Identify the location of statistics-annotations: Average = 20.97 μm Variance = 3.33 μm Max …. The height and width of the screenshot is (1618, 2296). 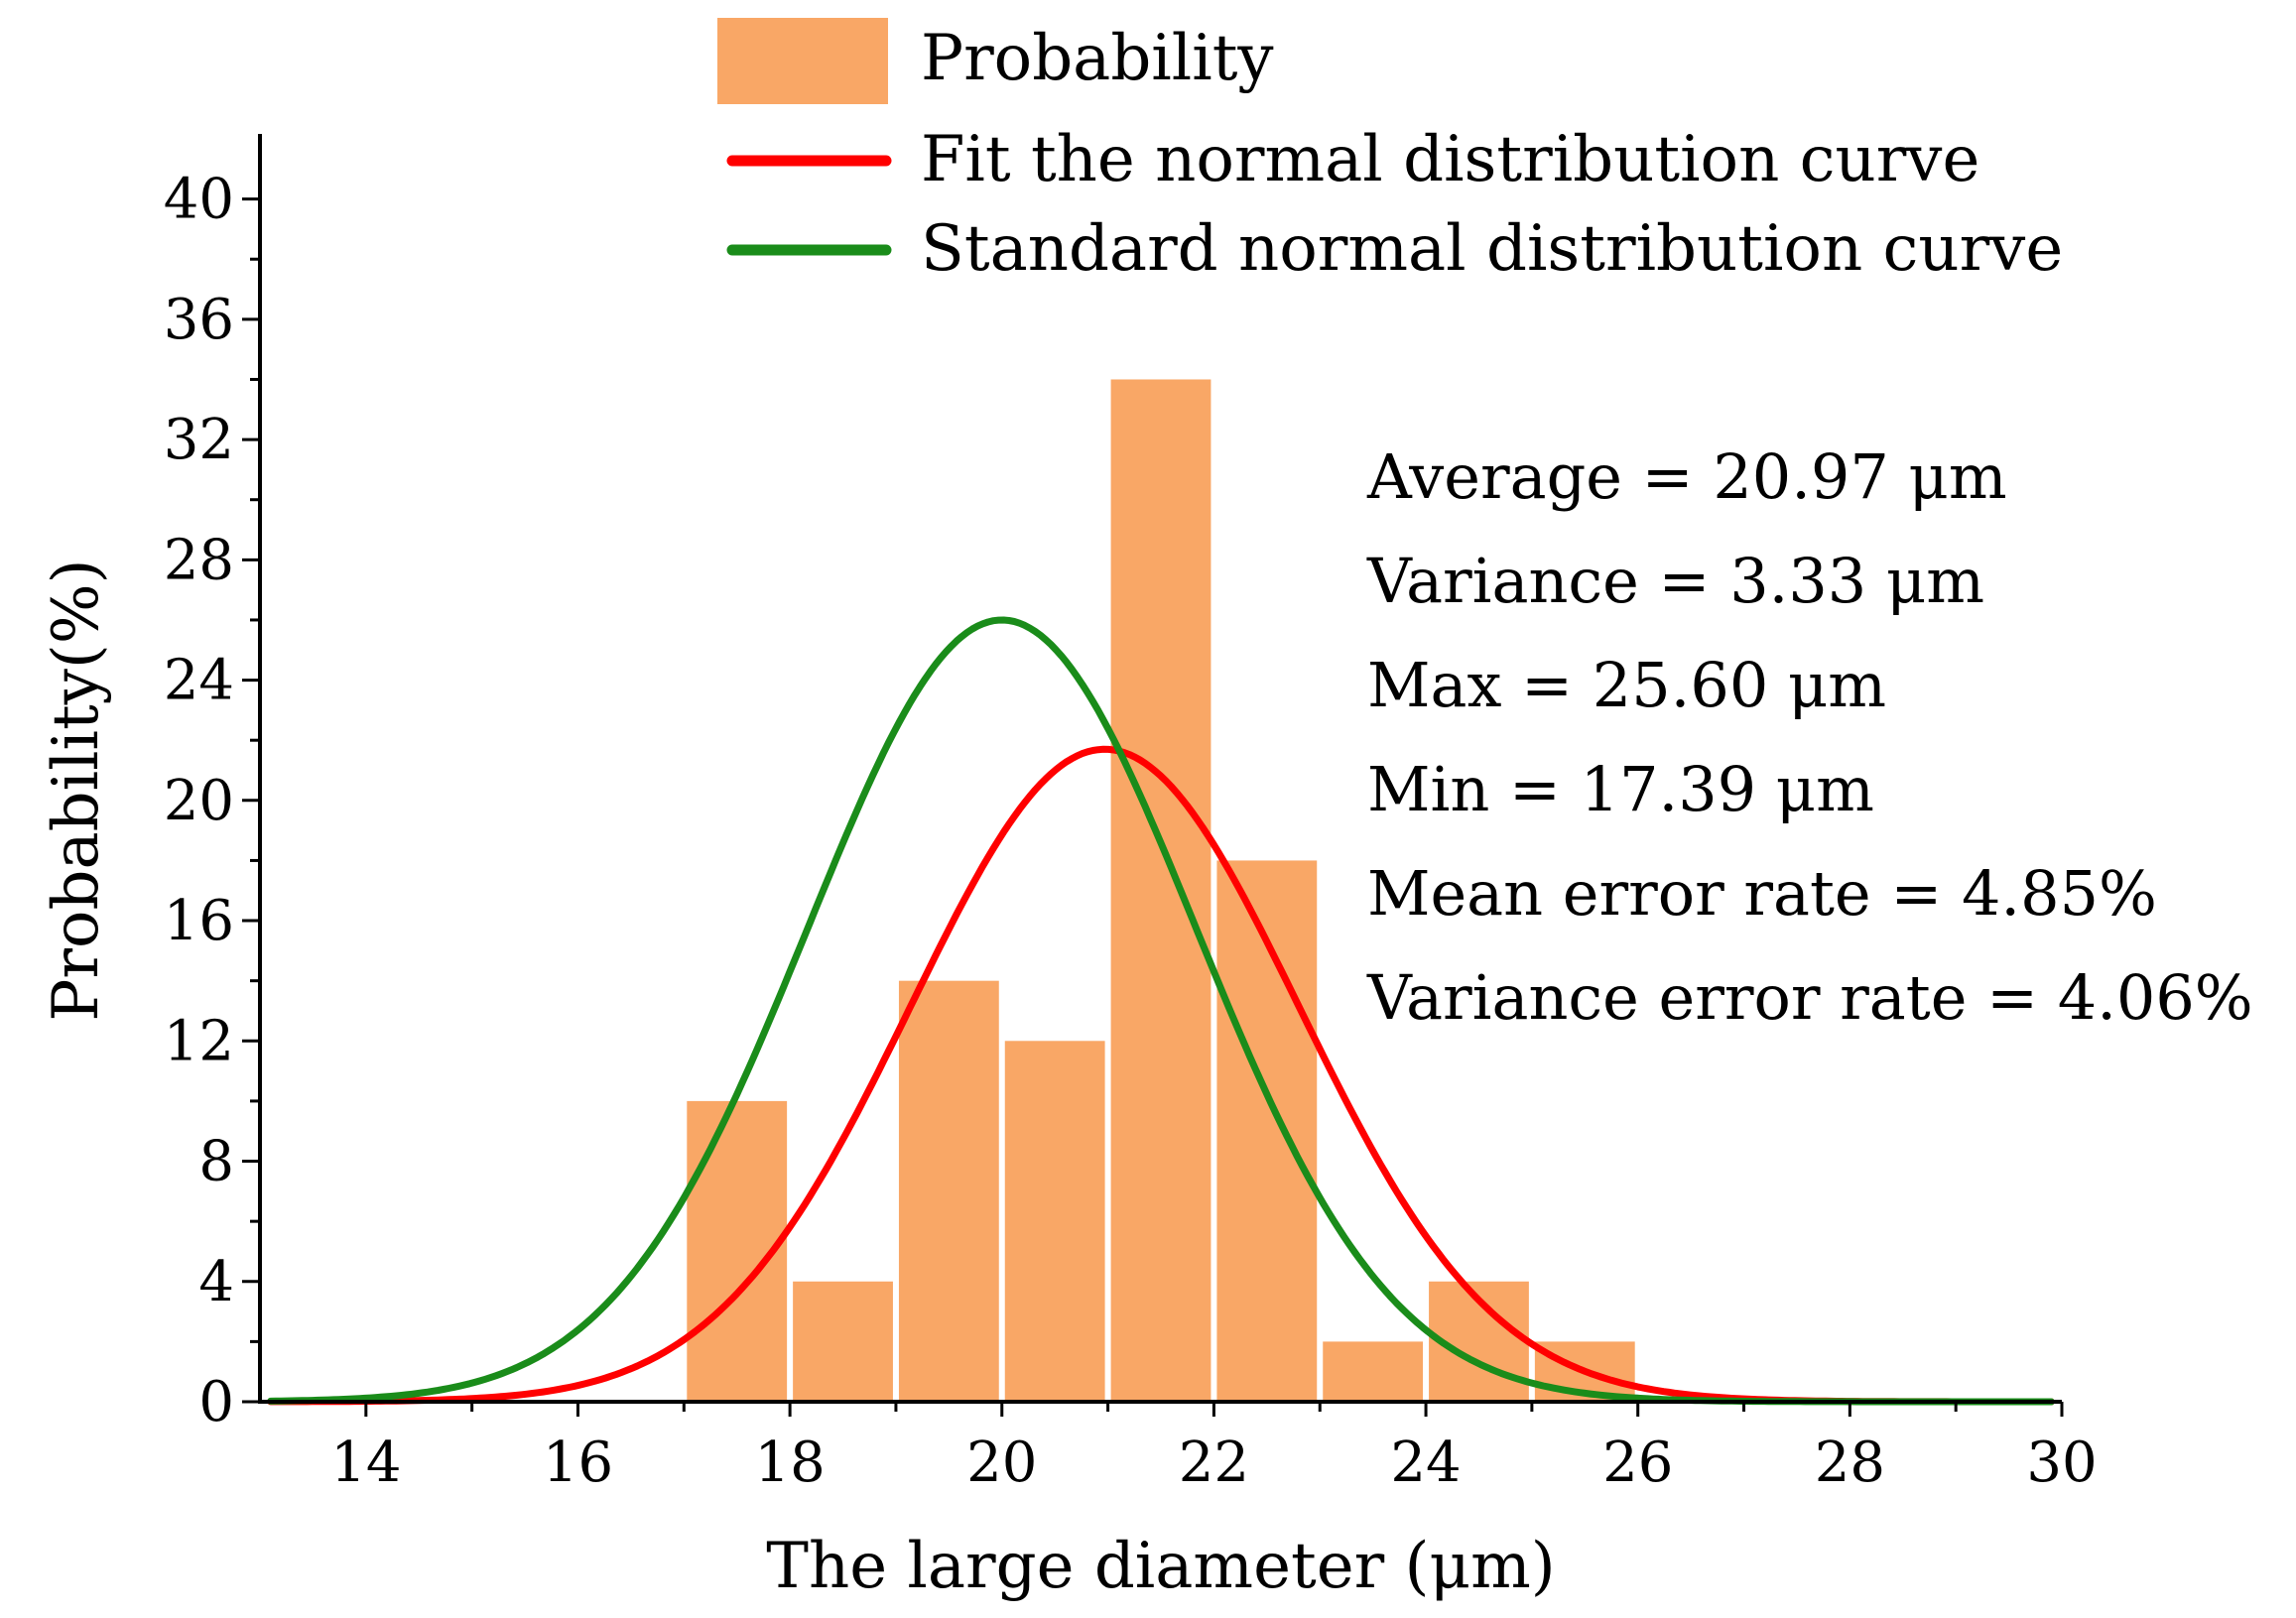
(1810, 737).